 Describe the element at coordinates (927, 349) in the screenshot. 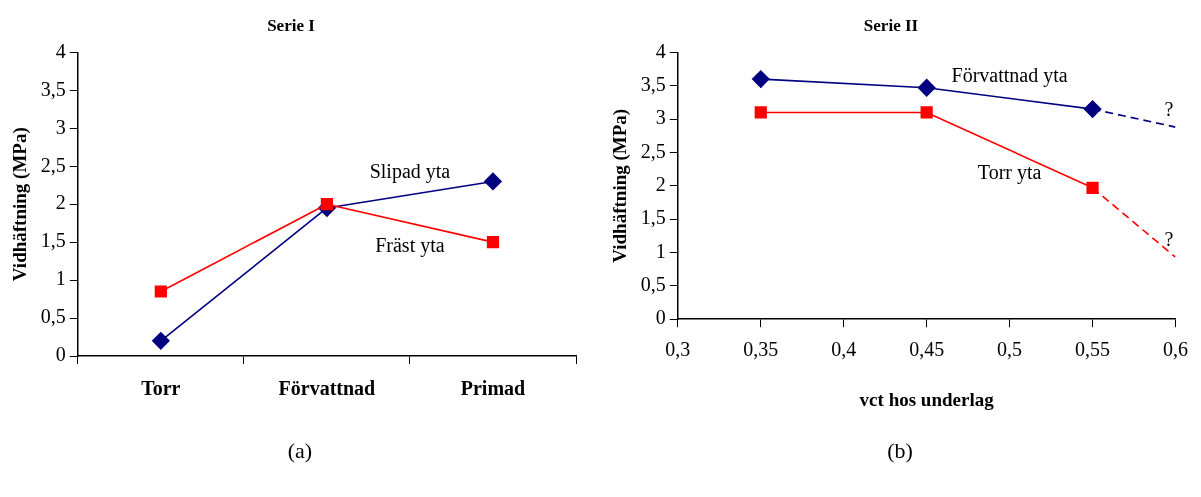

I see `x-tick-label: 0,45` at that location.